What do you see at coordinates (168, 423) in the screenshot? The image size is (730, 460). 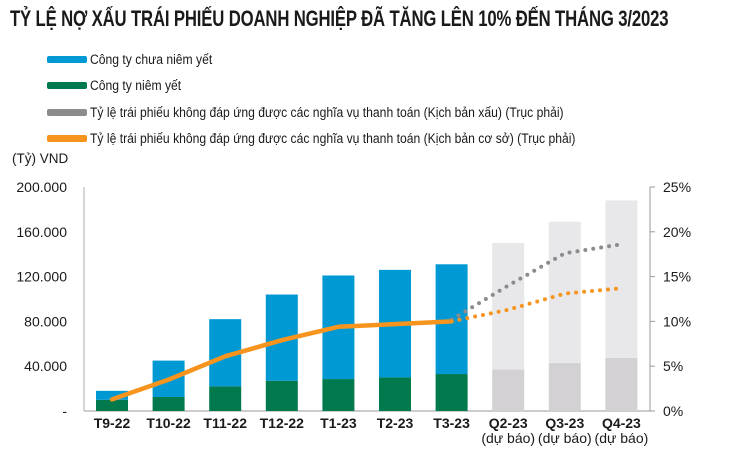 I see `x-tick-label: T10-22` at bounding box center [168, 423].